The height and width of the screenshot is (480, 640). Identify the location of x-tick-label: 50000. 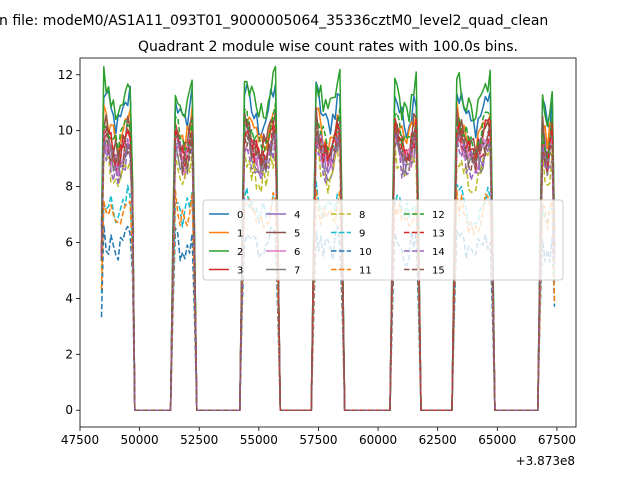
(140, 440).